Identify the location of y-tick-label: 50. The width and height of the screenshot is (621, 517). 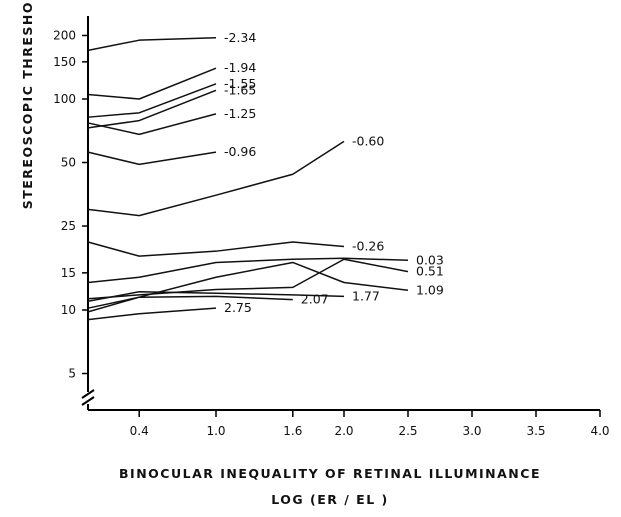
(68, 163).